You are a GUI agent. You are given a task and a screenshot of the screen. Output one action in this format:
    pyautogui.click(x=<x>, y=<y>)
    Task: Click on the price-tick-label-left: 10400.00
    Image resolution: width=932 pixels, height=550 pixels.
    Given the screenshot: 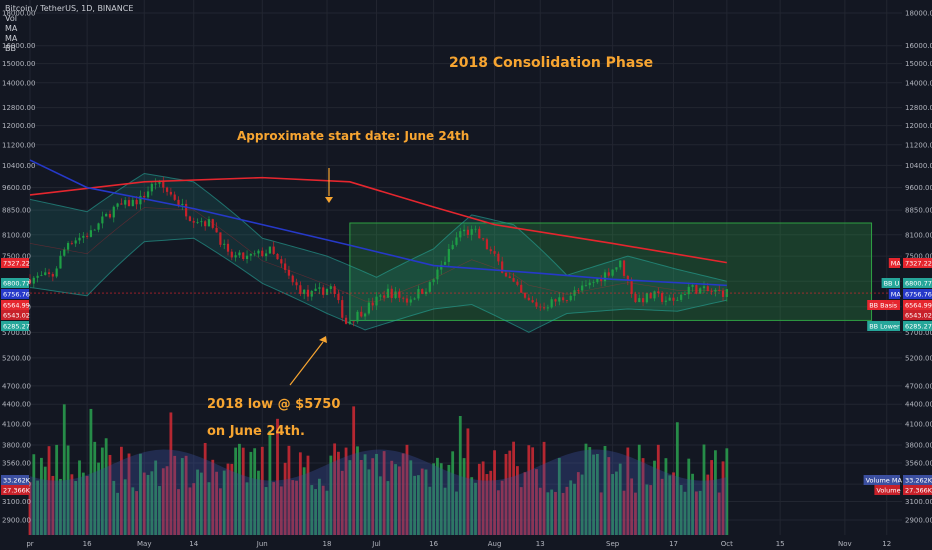 What is the action you would take?
    pyautogui.click(x=18, y=166)
    